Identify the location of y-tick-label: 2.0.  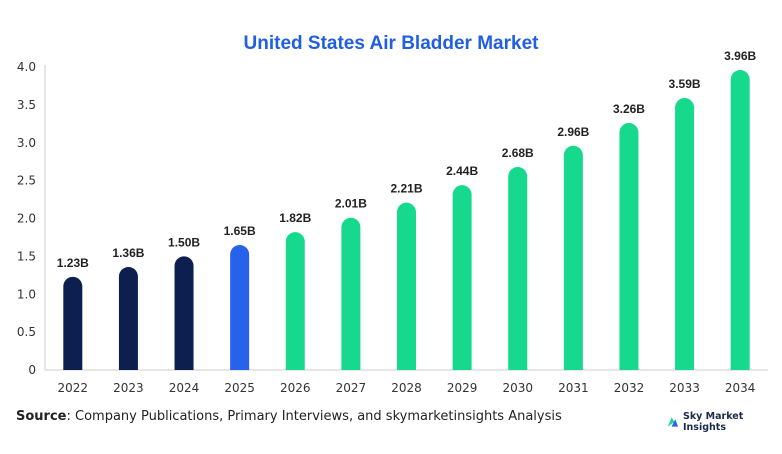
(26, 219).